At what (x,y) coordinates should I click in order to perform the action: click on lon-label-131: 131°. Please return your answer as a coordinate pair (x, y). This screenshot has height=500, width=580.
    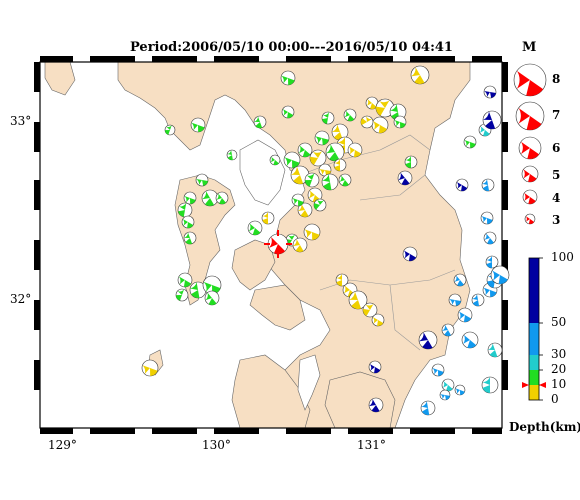
    Looking at the image, I should click on (371, 445).